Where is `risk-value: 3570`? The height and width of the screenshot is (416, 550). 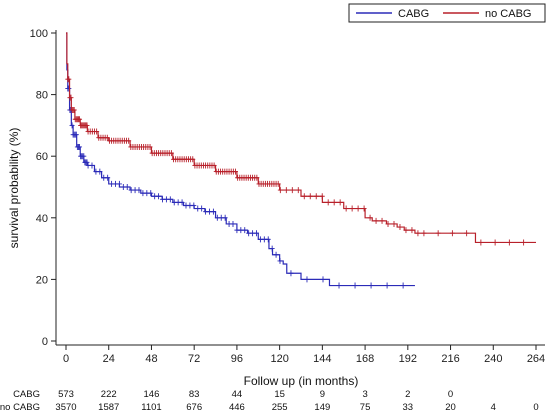 risk-value: 3570 is located at coordinates (65, 407).